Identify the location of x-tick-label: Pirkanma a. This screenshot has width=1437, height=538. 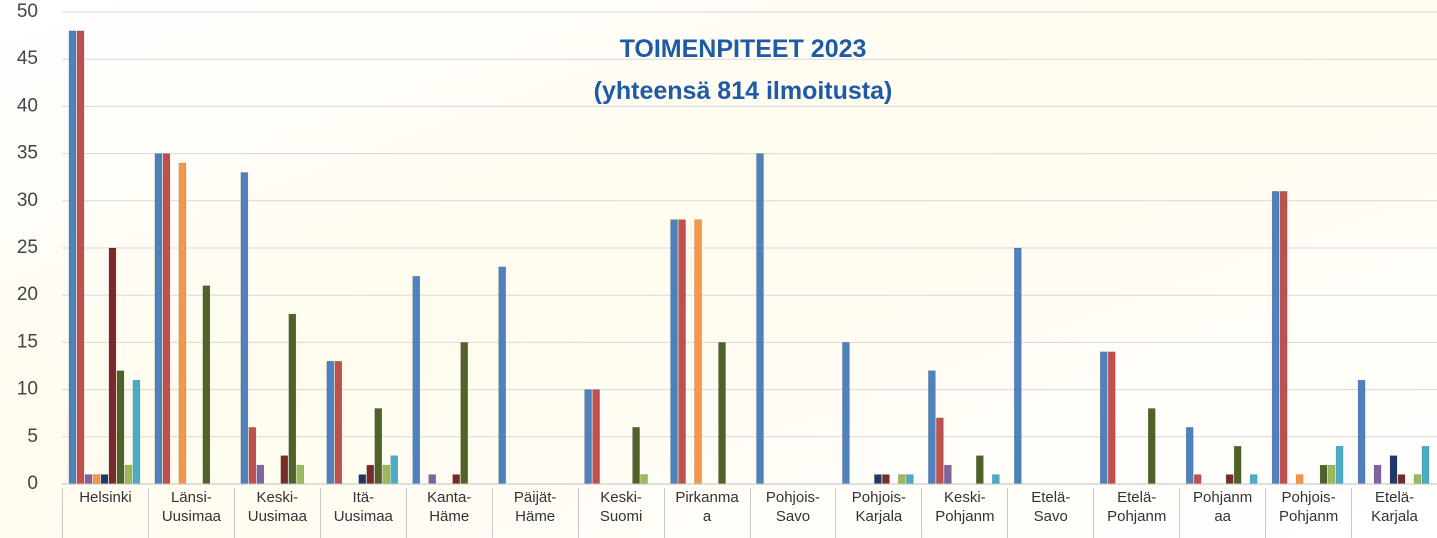
(706, 513).